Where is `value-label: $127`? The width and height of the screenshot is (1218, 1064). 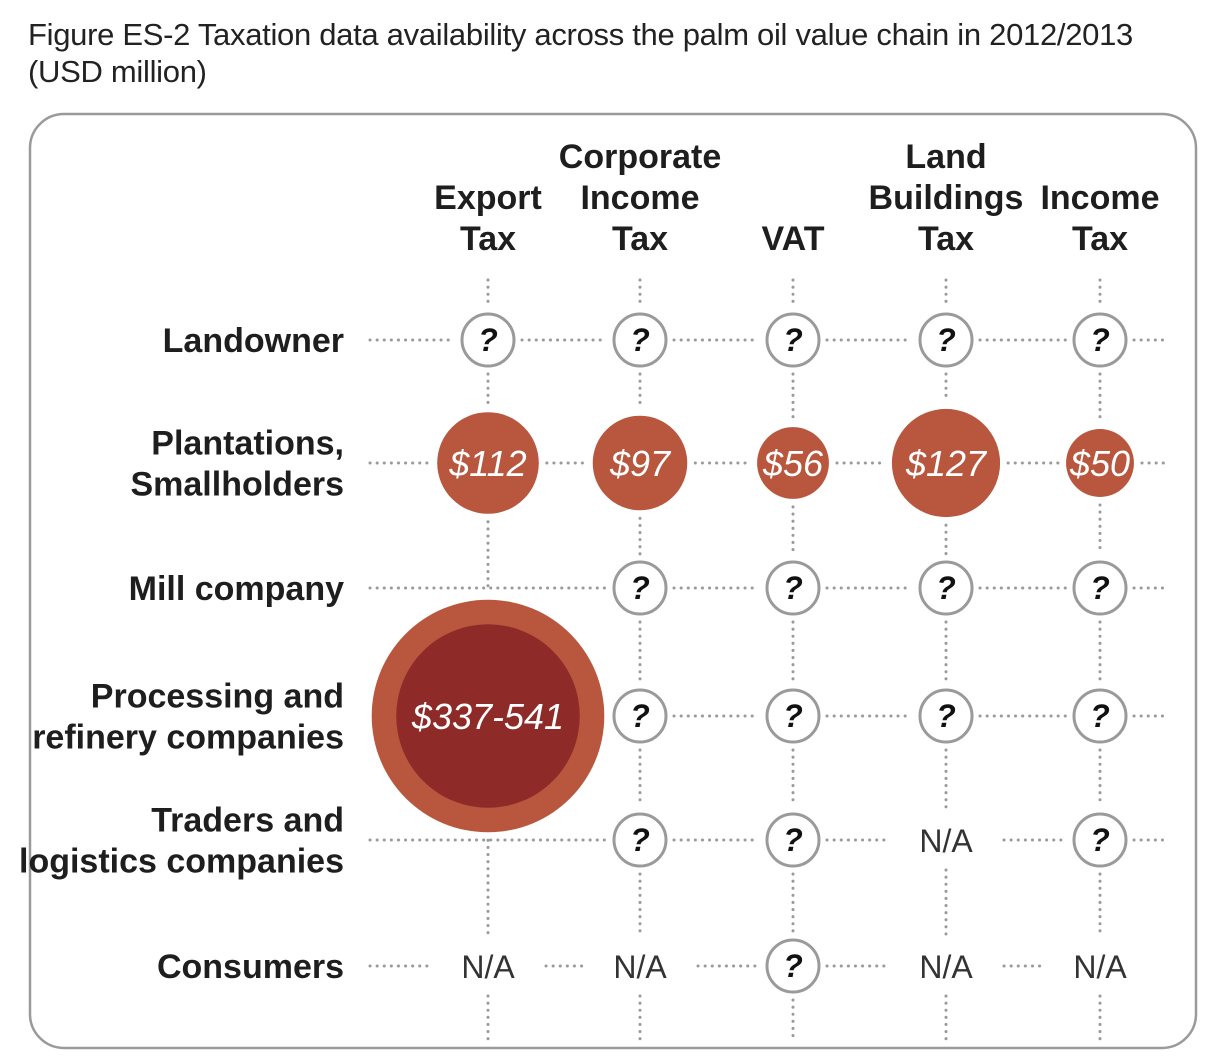 value-label: $127 is located at coordinates (946, 463).